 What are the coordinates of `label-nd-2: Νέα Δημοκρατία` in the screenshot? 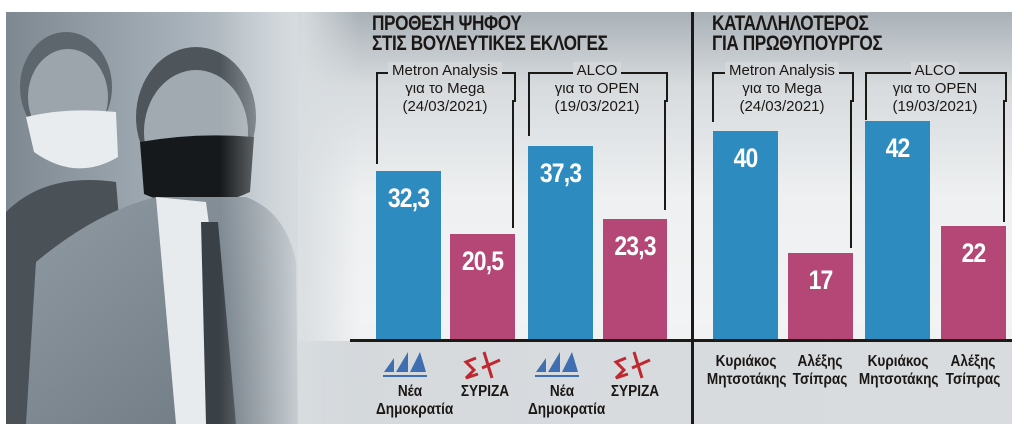 It's located at (567, 401).